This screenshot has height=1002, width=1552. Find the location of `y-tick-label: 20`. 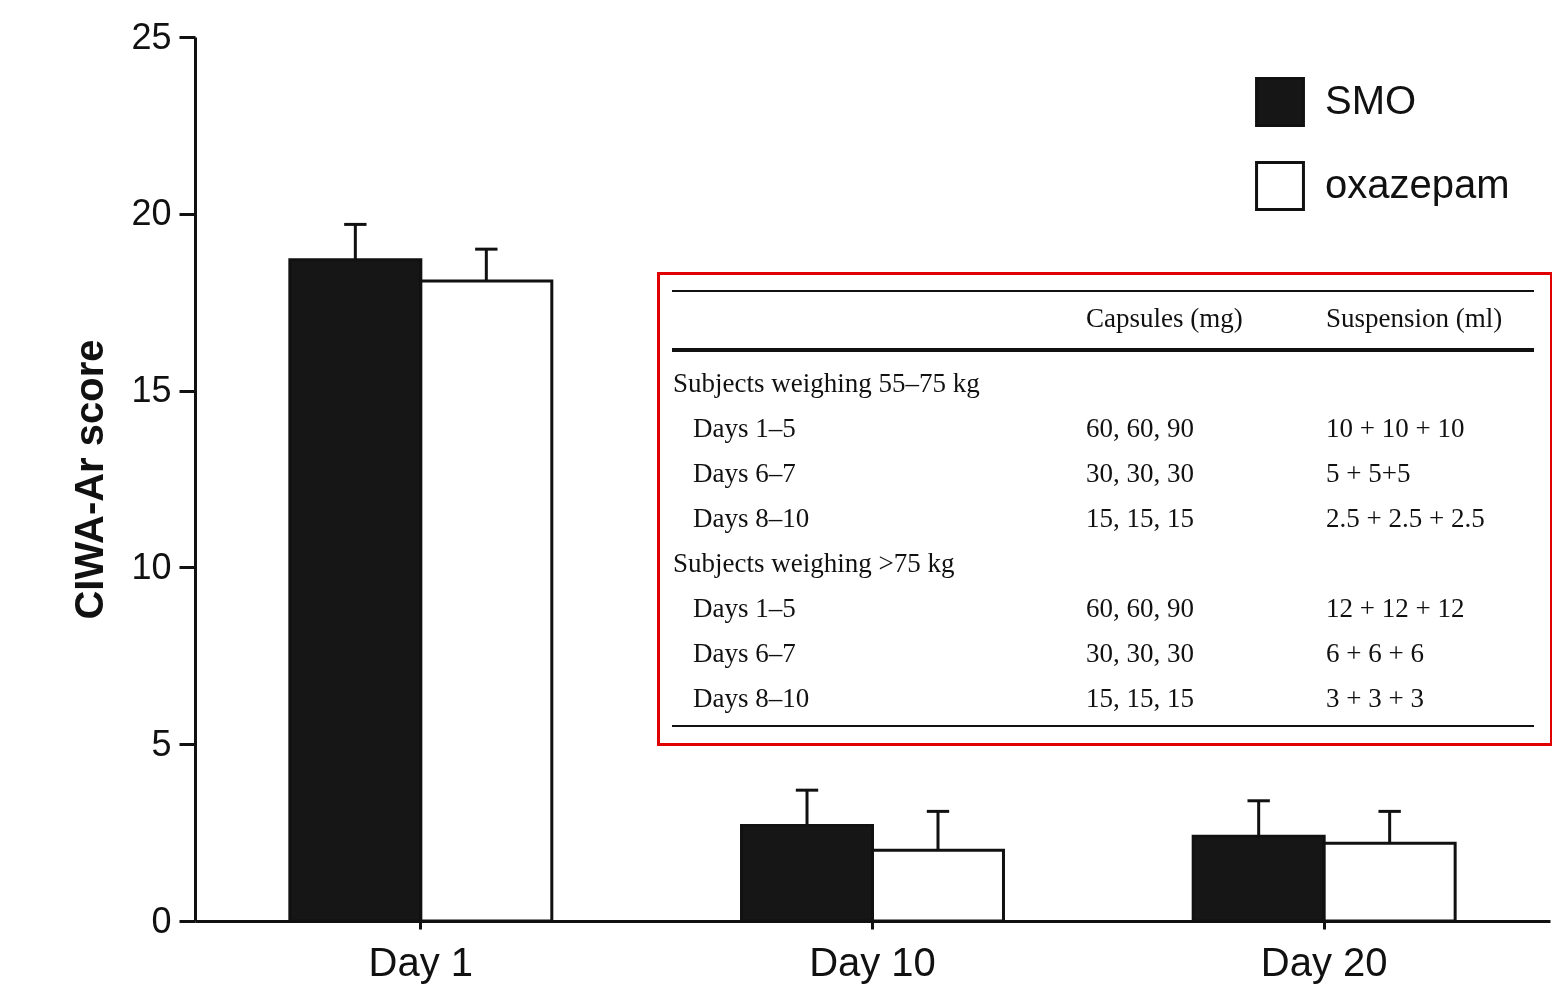

y-tick-label: 20 is located at coordinates (151, 213).